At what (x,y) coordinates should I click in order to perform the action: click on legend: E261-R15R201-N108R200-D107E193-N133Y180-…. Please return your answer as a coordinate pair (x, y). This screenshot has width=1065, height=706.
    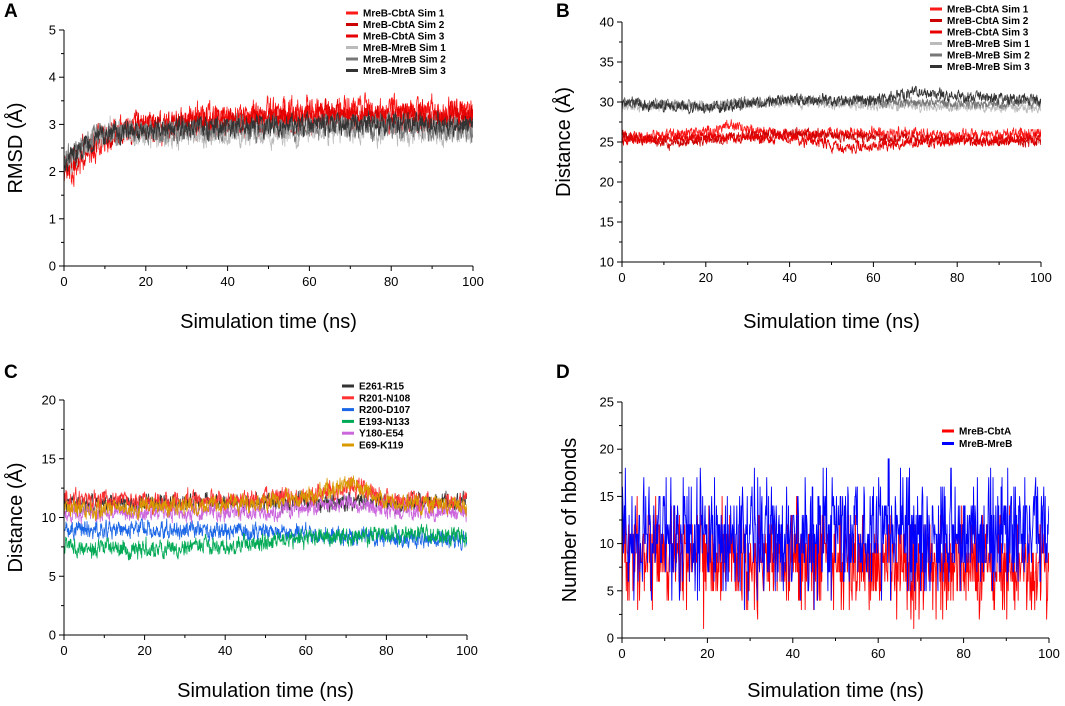
    Looking at the image, I should click on (376, 417).